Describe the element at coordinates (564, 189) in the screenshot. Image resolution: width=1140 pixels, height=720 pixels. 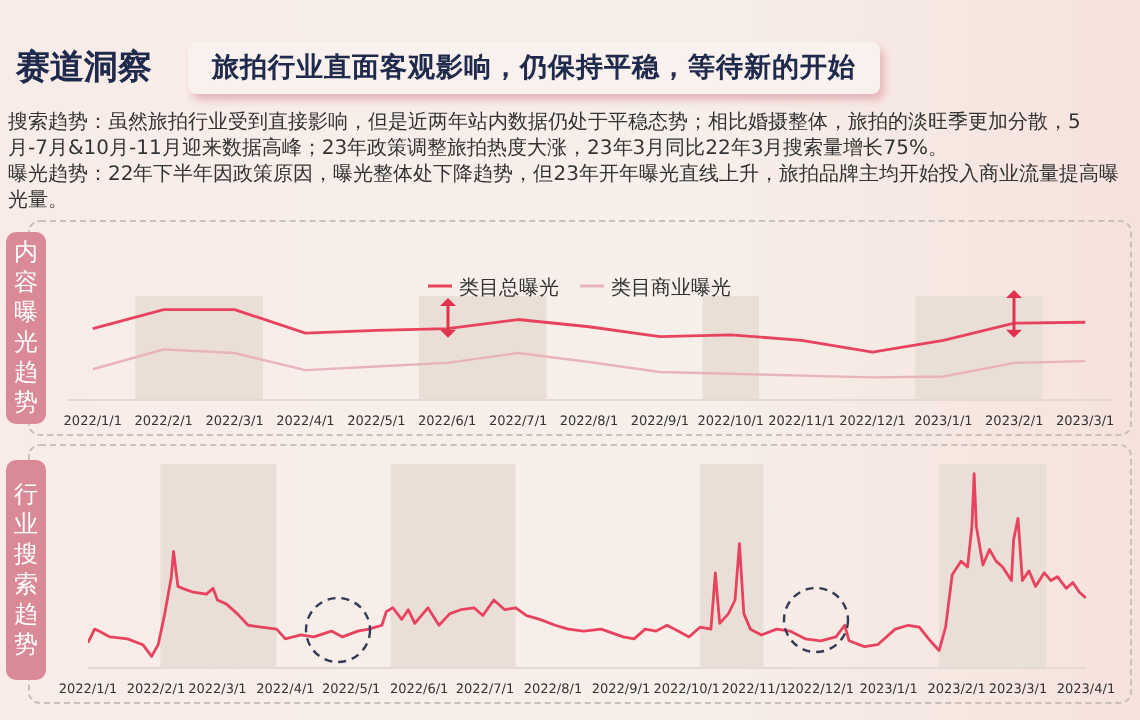
I see `text: 曝光趋势：22年下半年因政策原因，曝光整体处下降趋势，但23年开年曝光直线上升，旅拍品牌主均开始投入商业流量提高曝光量。` at that location.